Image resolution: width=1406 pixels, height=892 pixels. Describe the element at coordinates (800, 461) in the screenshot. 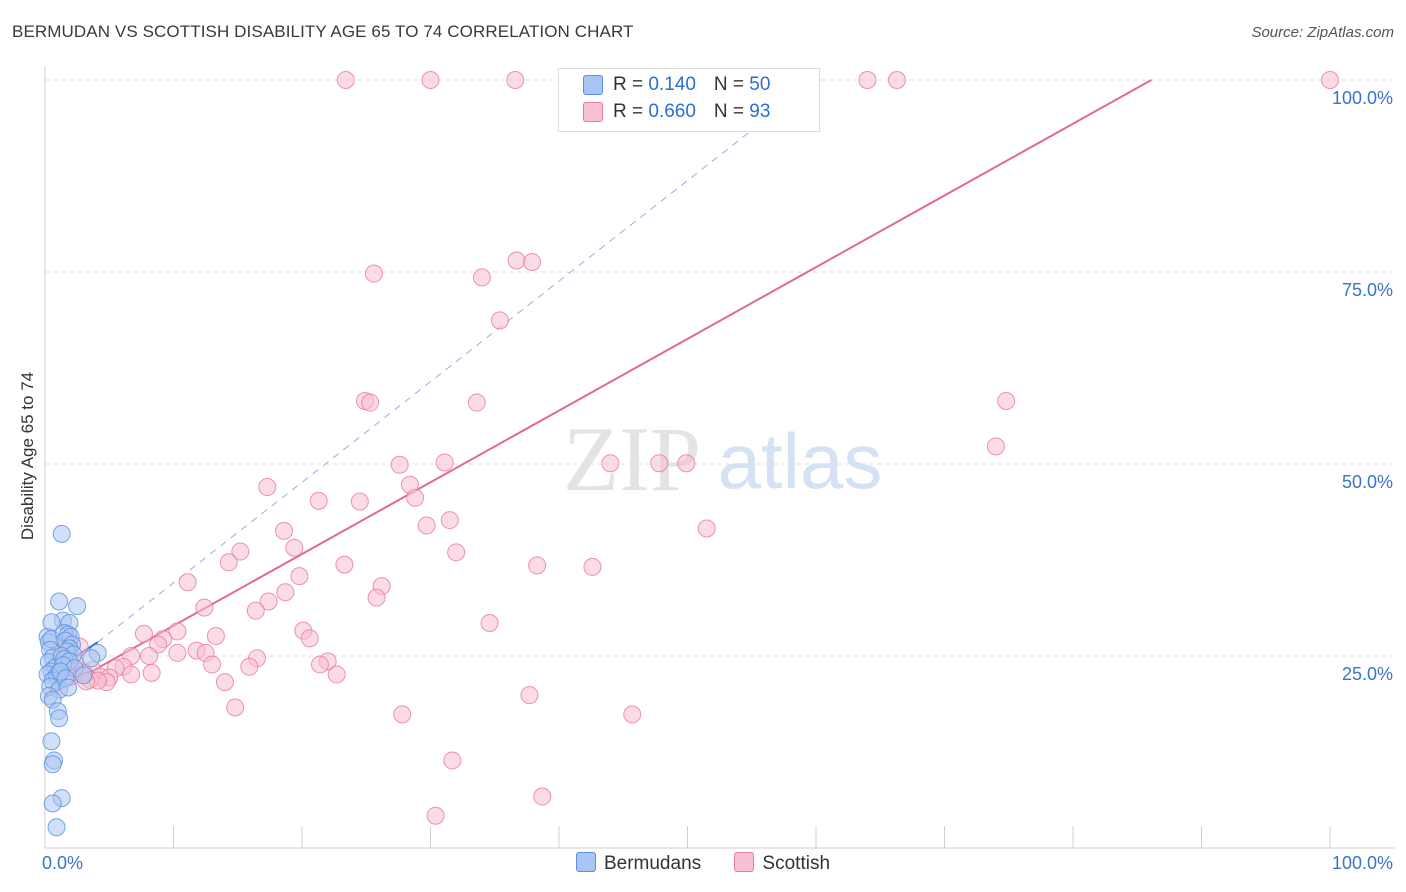

I see `watermark-atlas: atlas` at that location.